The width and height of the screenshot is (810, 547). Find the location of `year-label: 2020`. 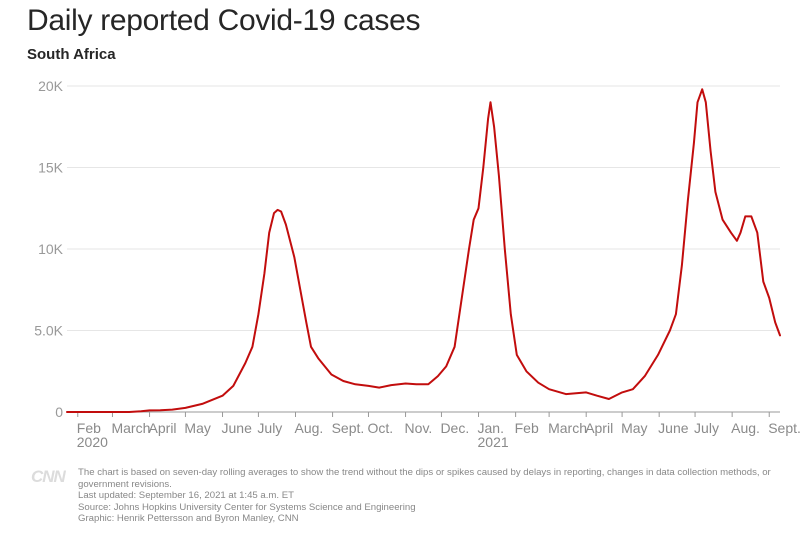

year-label: 2020 is located at coordinates (92, 442).